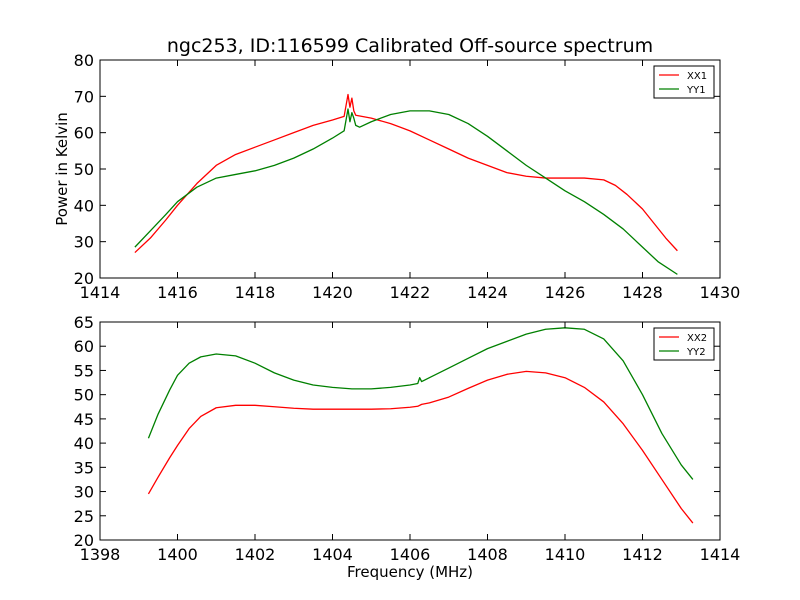  I want to click on x-tick-label: 1410, so click(565, 554).